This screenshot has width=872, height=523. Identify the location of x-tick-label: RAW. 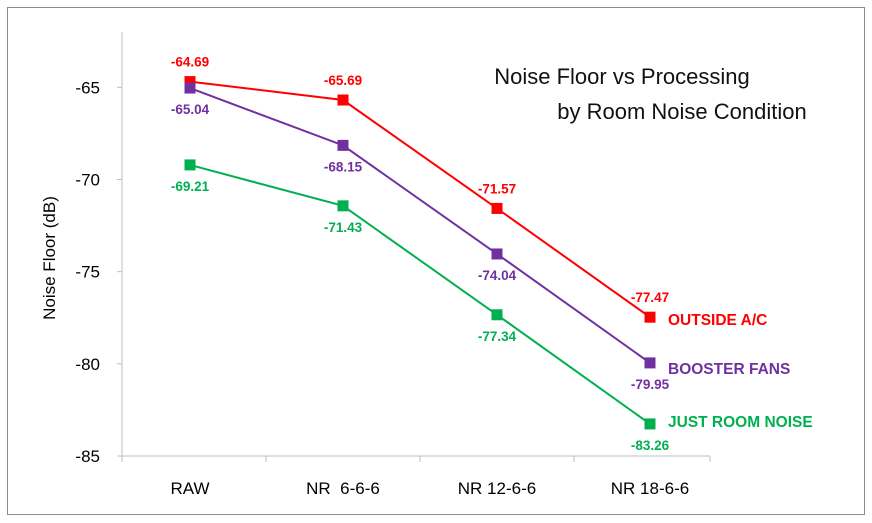
(189, 488).